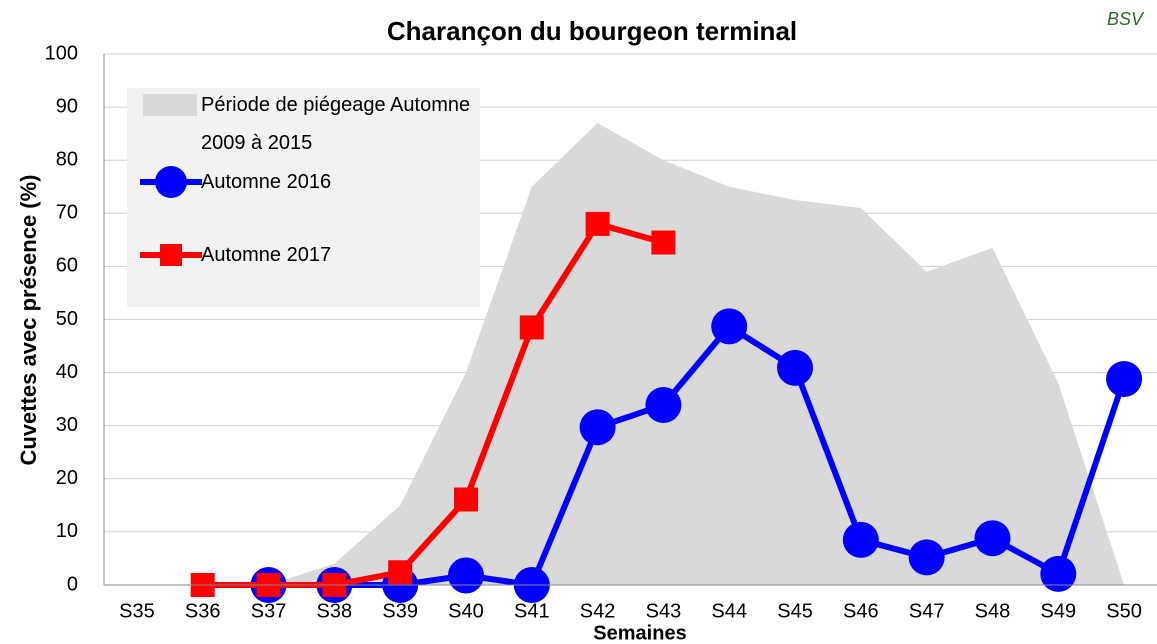  What do you see at coordinates (400, 611) in the screenshot?
I see `x-tick-label: S39` at bounding box center [400, 611].